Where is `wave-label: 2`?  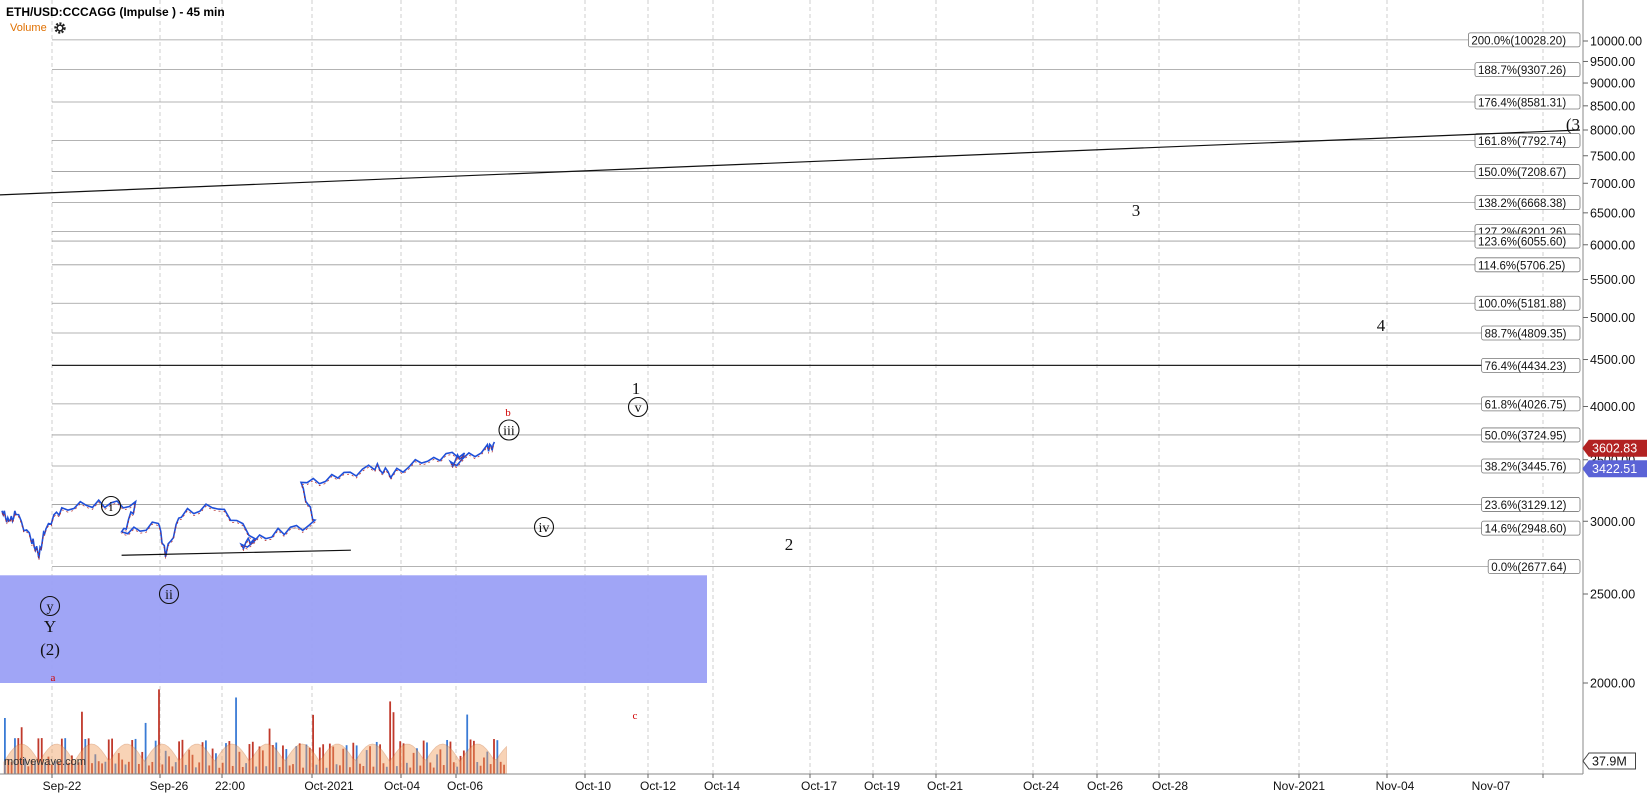 wave-label: 2 is located at coordinates (789, 544).